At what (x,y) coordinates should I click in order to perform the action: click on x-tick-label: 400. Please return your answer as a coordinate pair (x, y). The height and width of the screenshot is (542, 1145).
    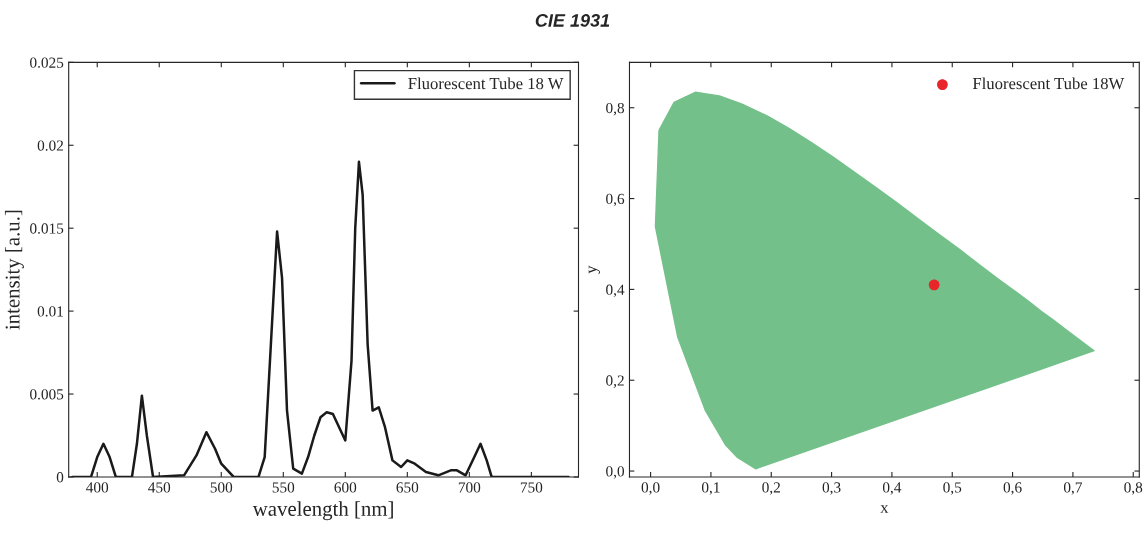
    Looking at the image, I should click on (97, 487).